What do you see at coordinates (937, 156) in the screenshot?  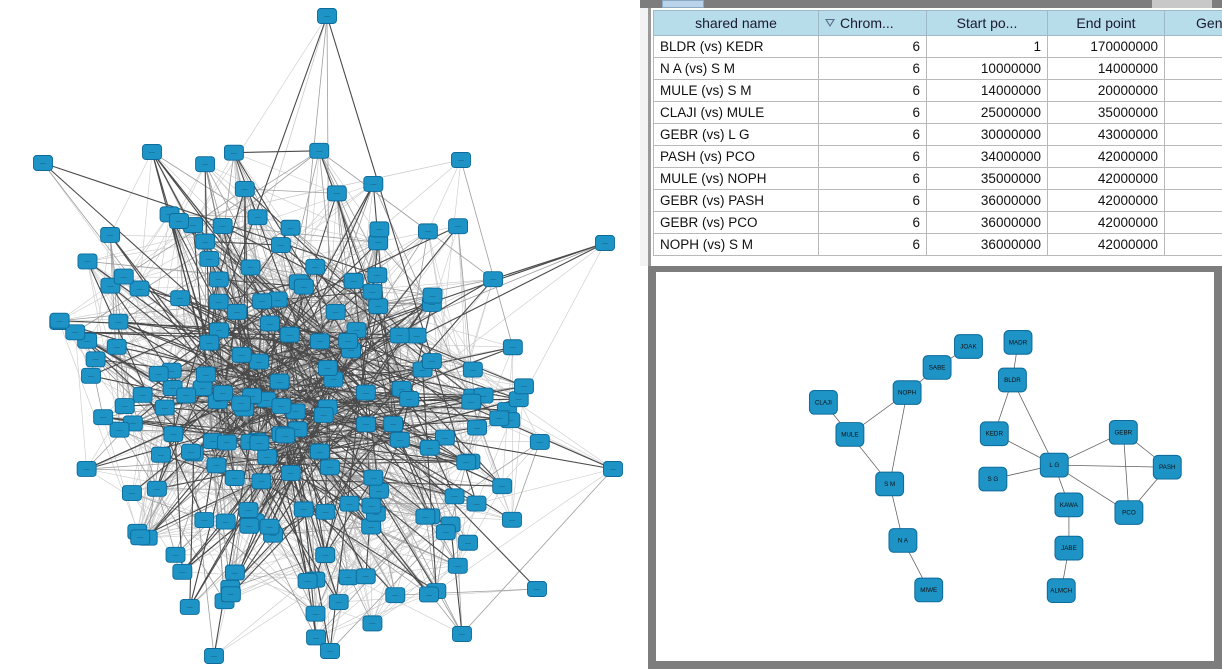 I see `table-row: PASH (vs) PCO6340000004200000011.4` at bounding box center [937, 156].